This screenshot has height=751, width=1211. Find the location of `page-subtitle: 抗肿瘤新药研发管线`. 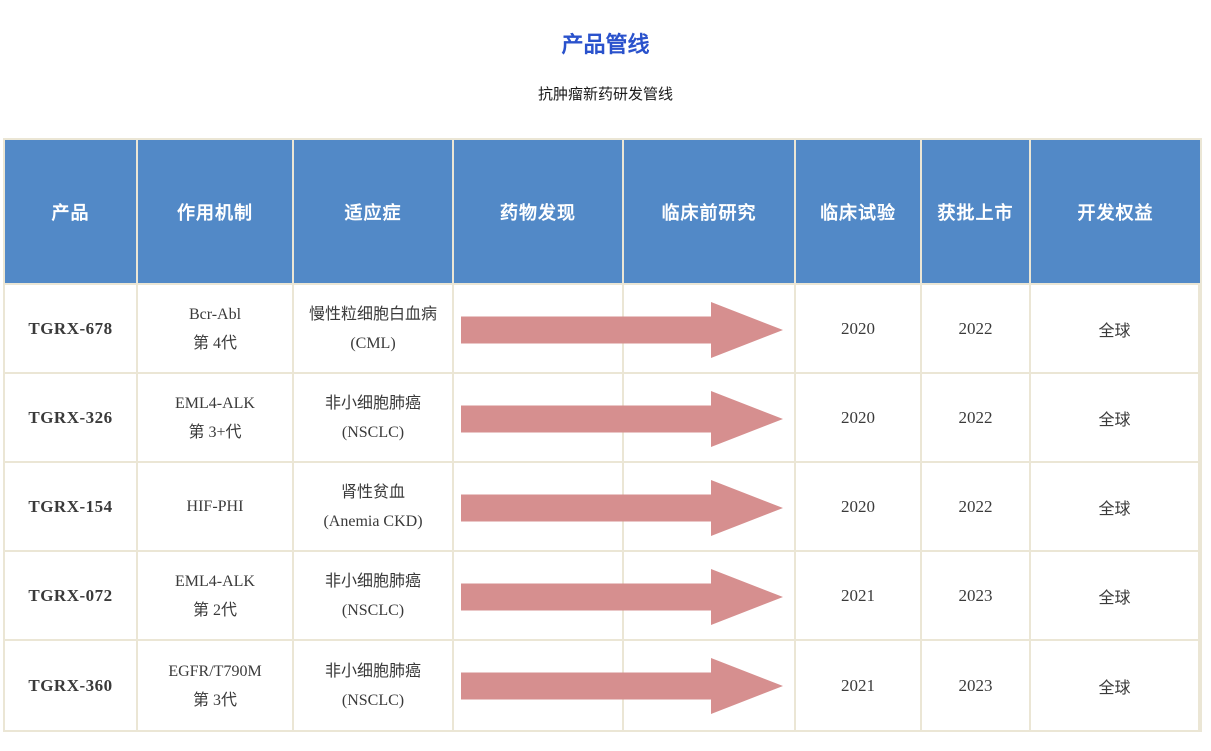

page-subtitle: 抗肿瘤新药研发管线 is located at coordinates (605, 94).